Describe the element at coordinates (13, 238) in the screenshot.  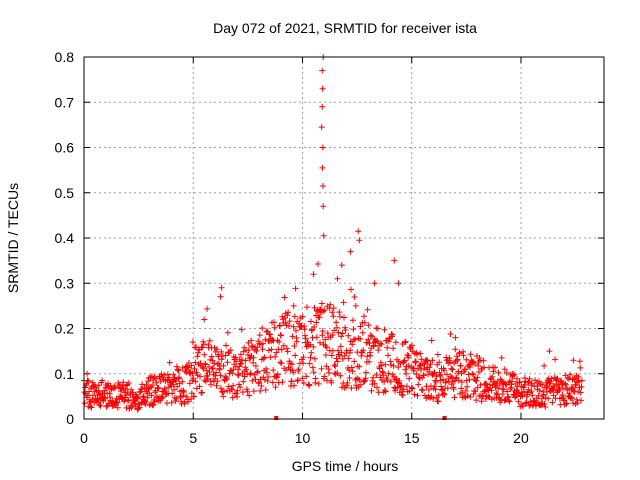
I see `y-axis-label: SRMTID / TECUs` at that location.